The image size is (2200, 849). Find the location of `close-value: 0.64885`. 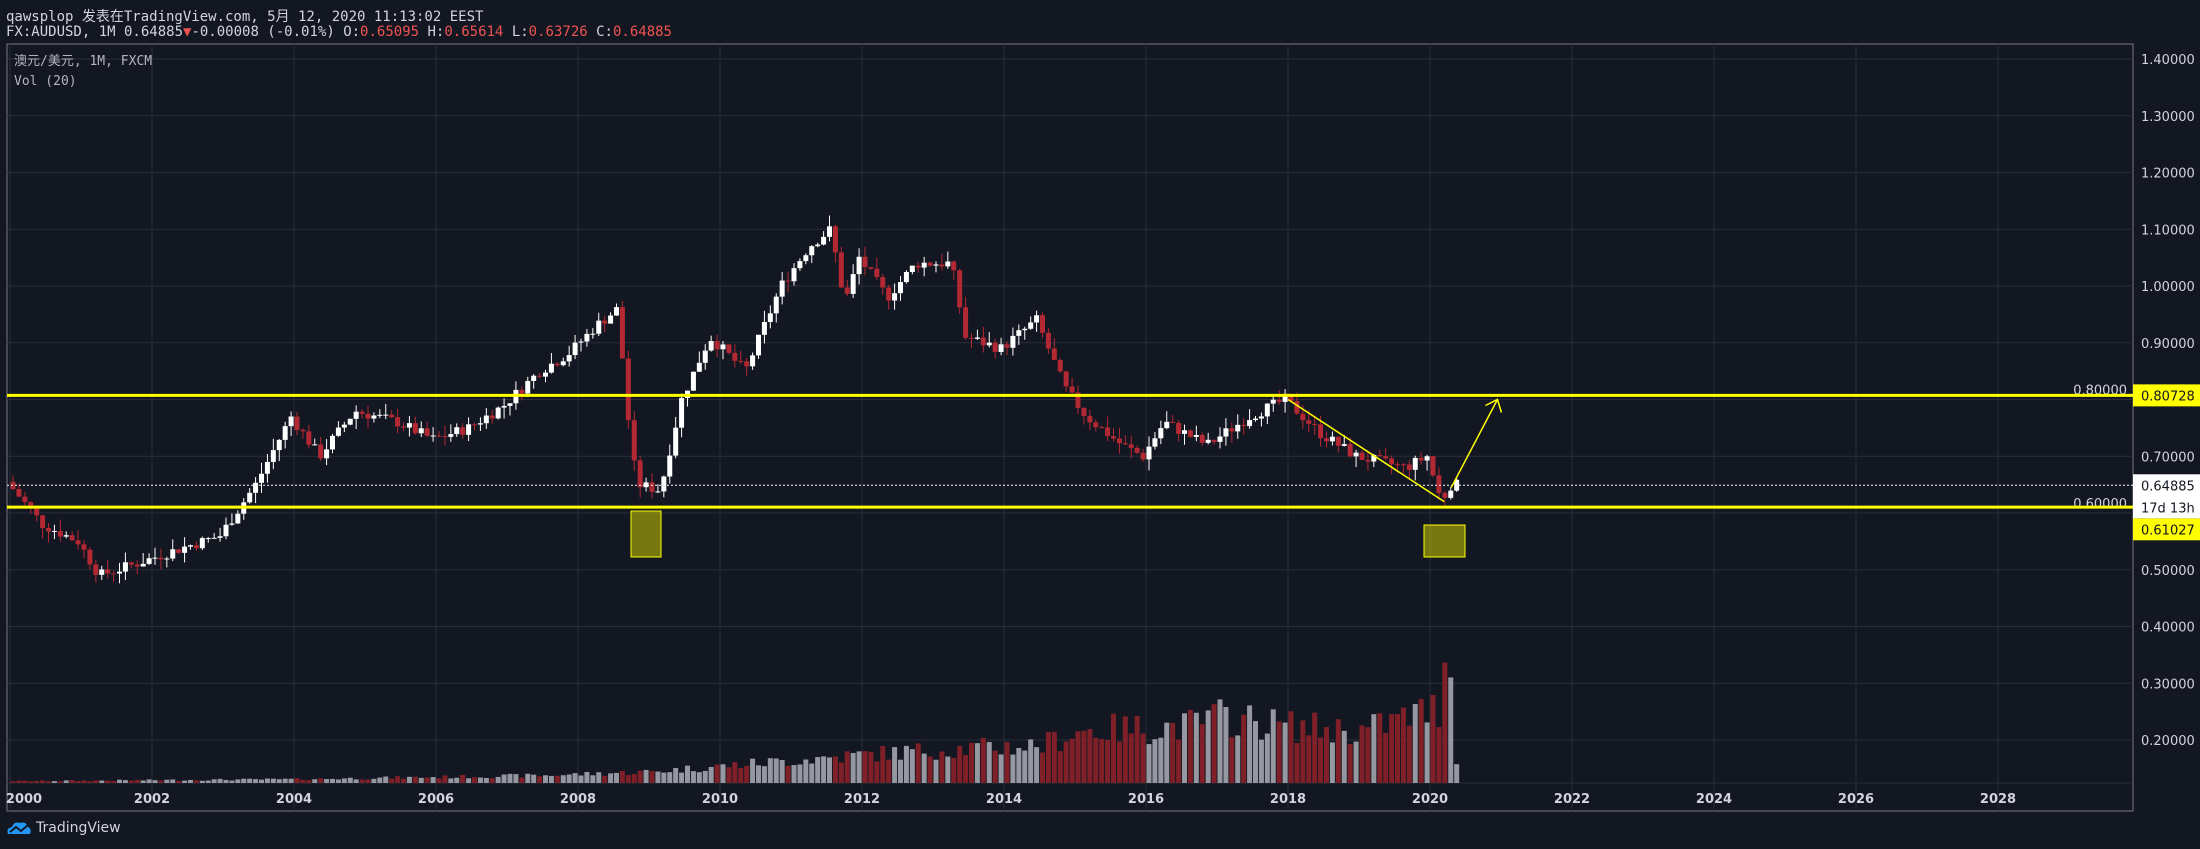

close-value: 0.64885 is located at coordinates (642, 32).